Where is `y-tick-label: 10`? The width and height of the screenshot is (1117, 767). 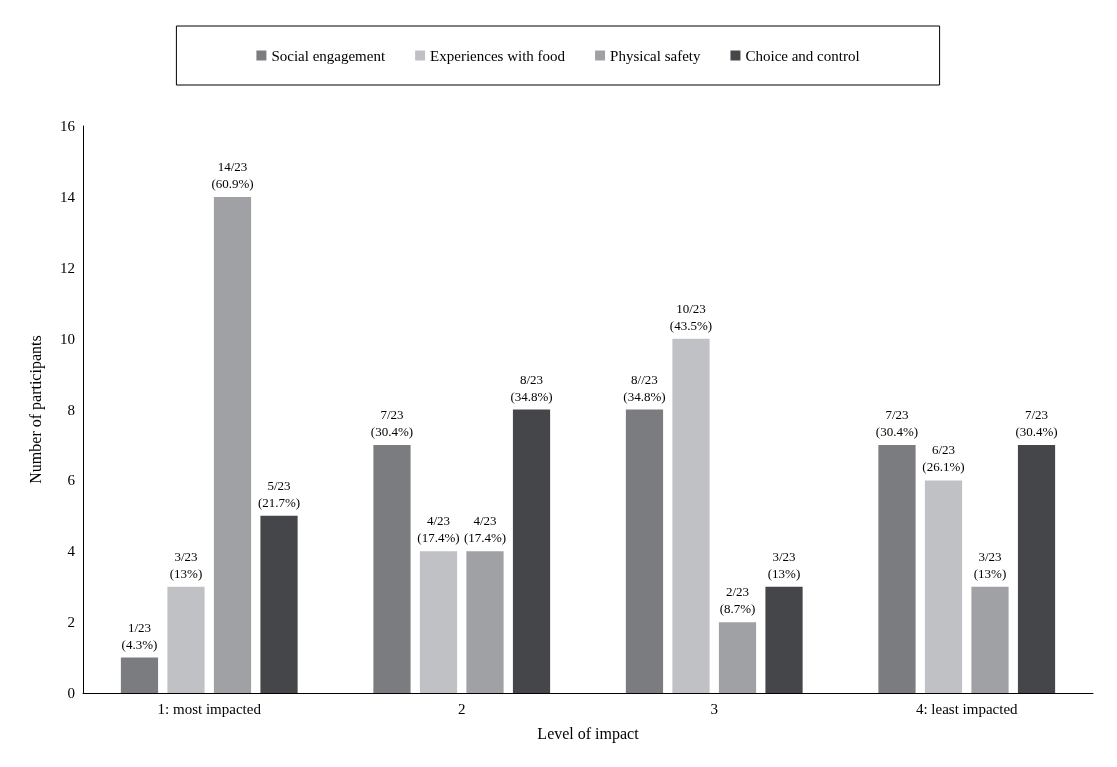
y-tick-label: 10 is located at coordinates (67, 338).